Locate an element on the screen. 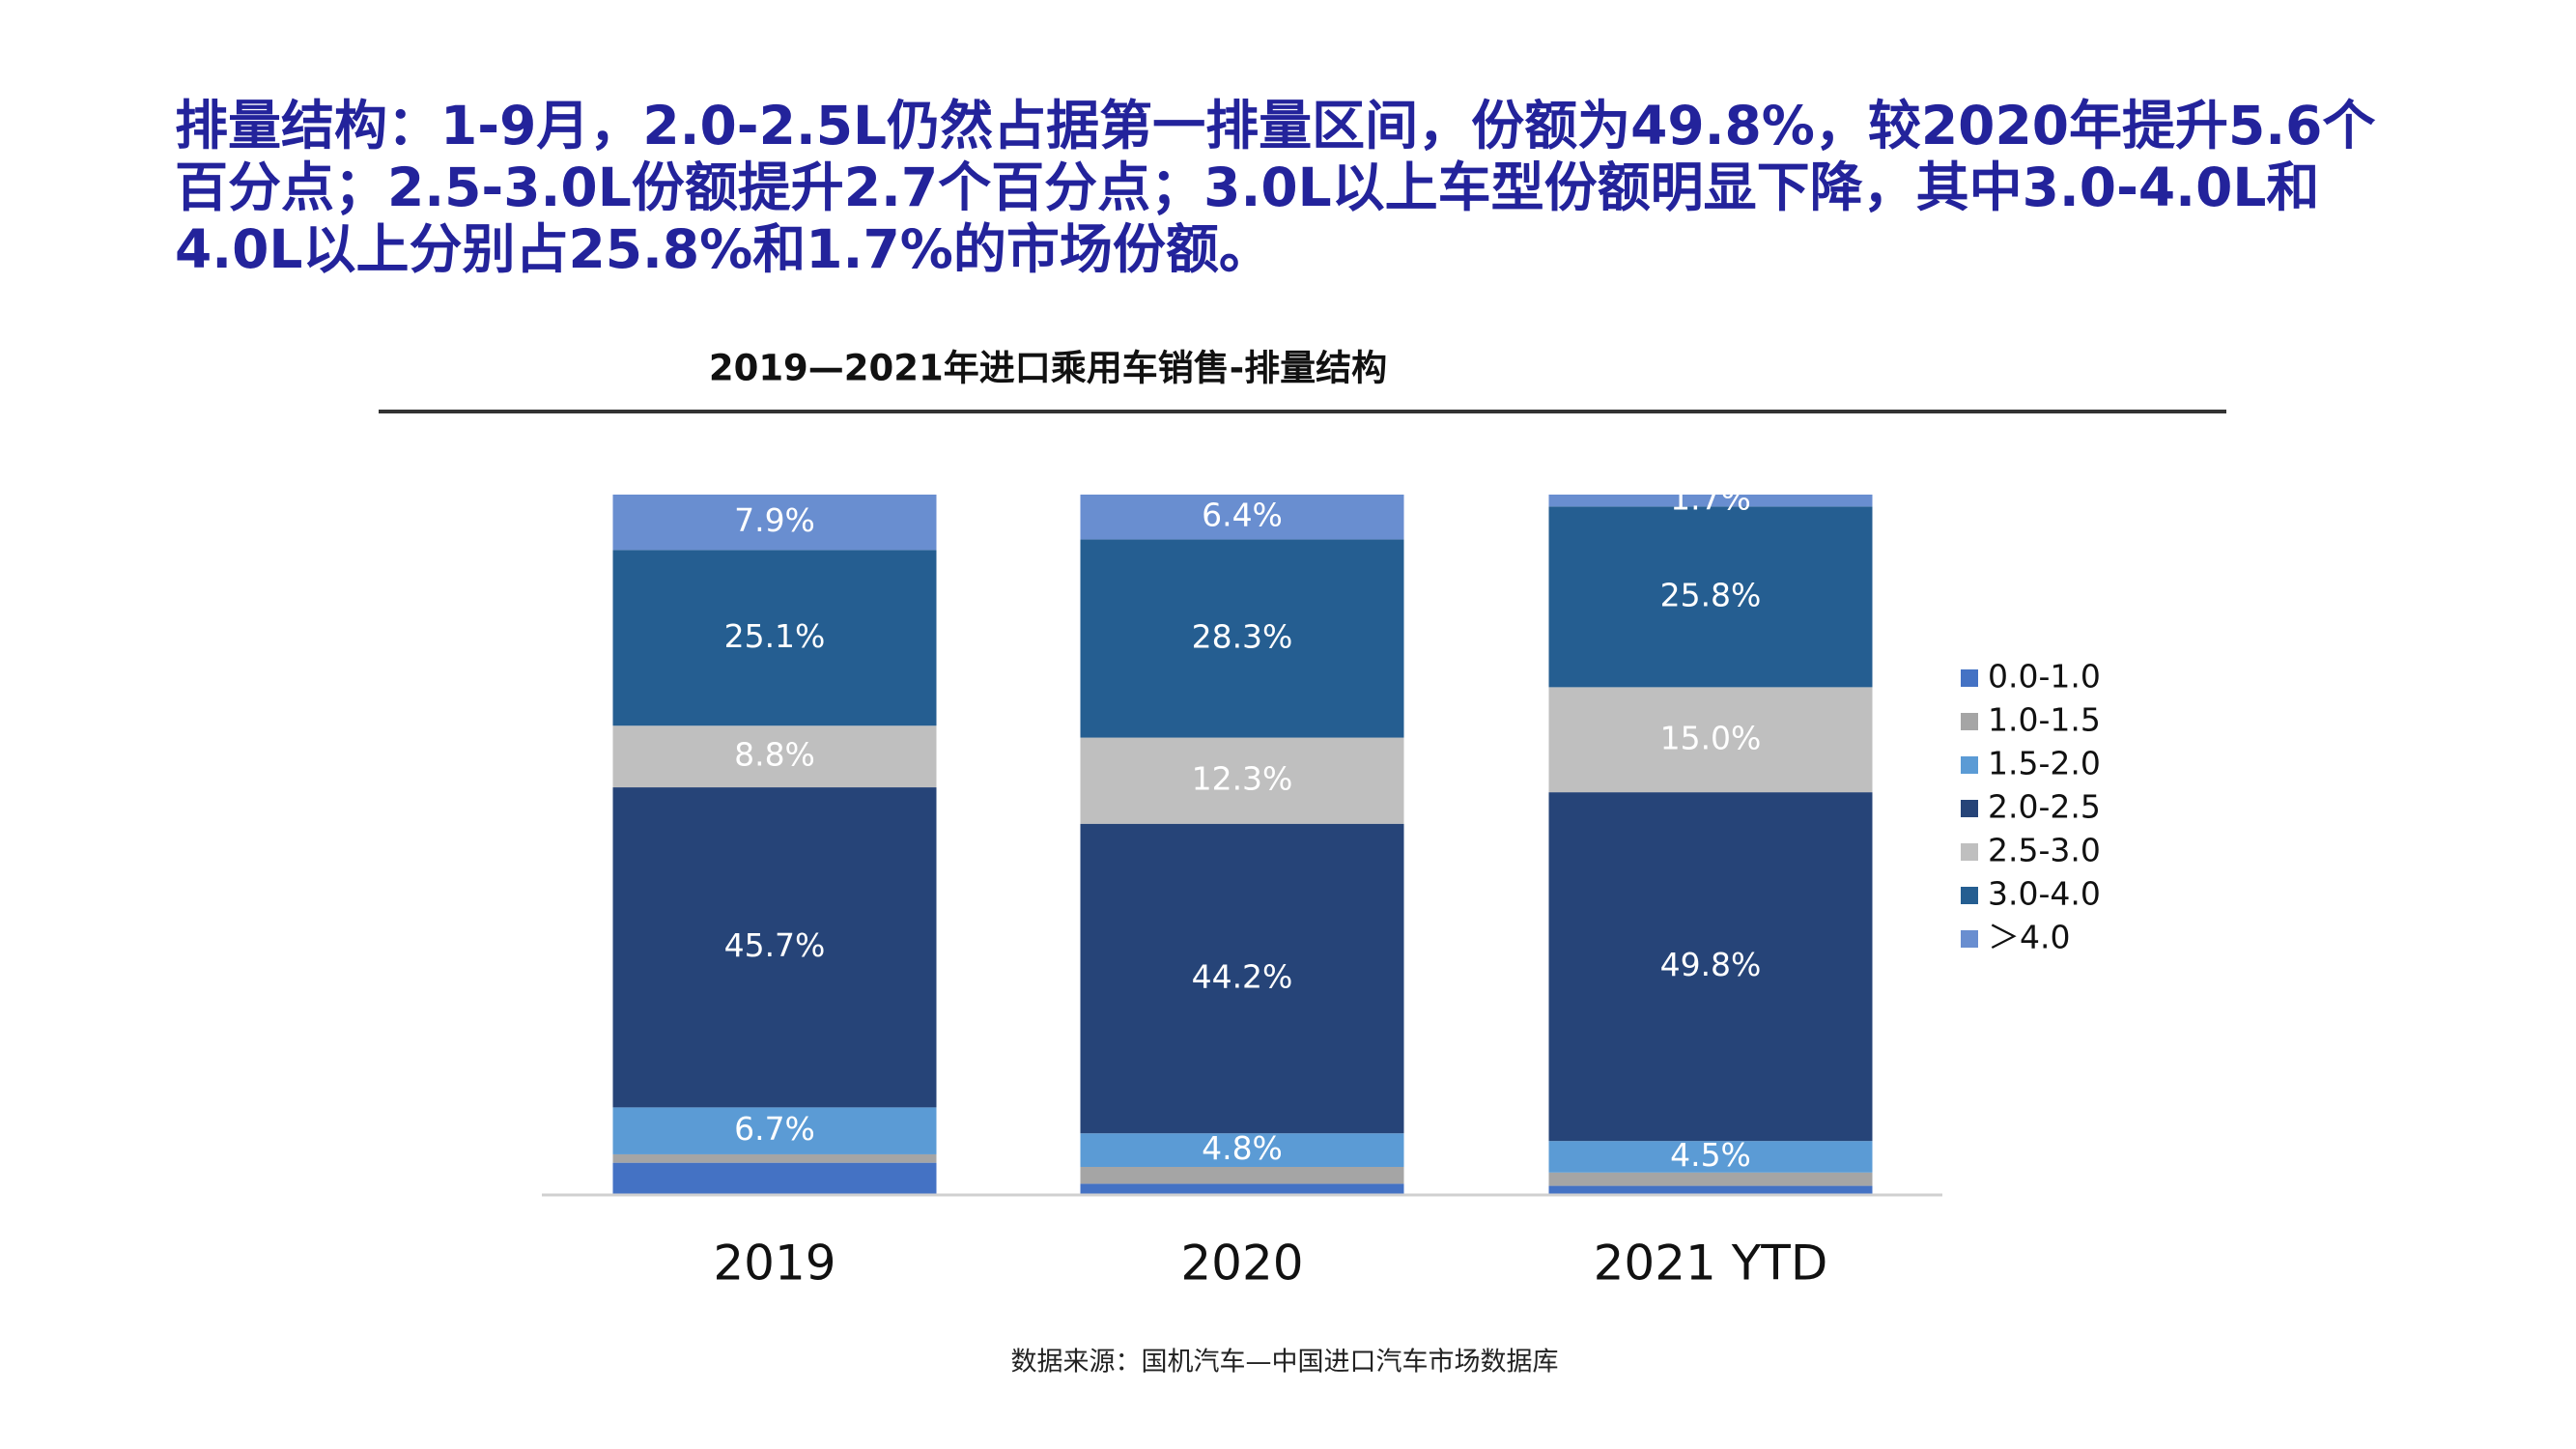  x-tick-label: 2021 YTD is located at coordinates (1711, 1264).